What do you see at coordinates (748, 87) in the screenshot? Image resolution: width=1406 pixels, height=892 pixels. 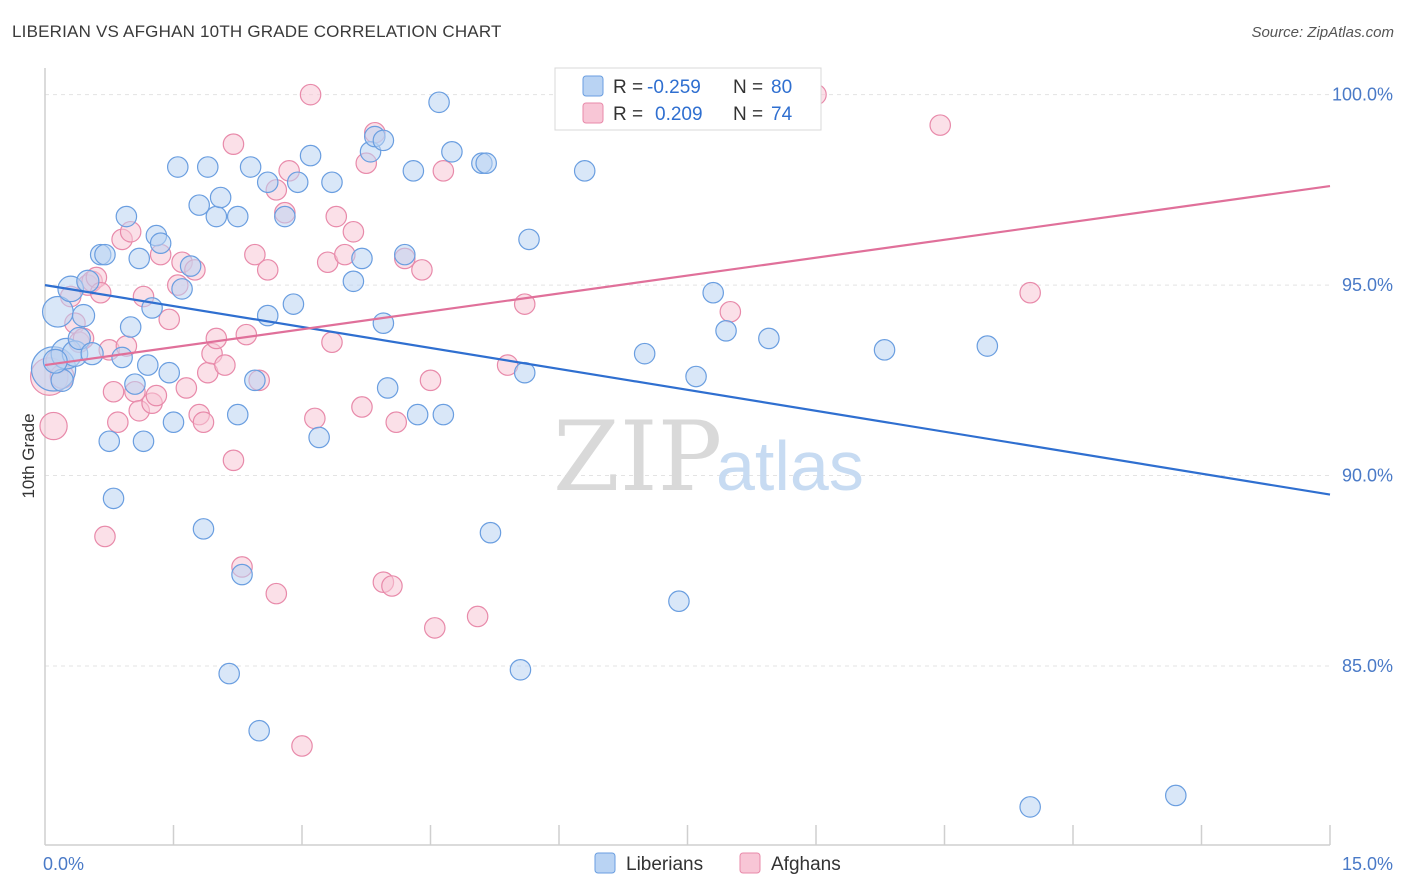 I see `legend-n-label-liberian: N =` at bounding box center [748, 87].